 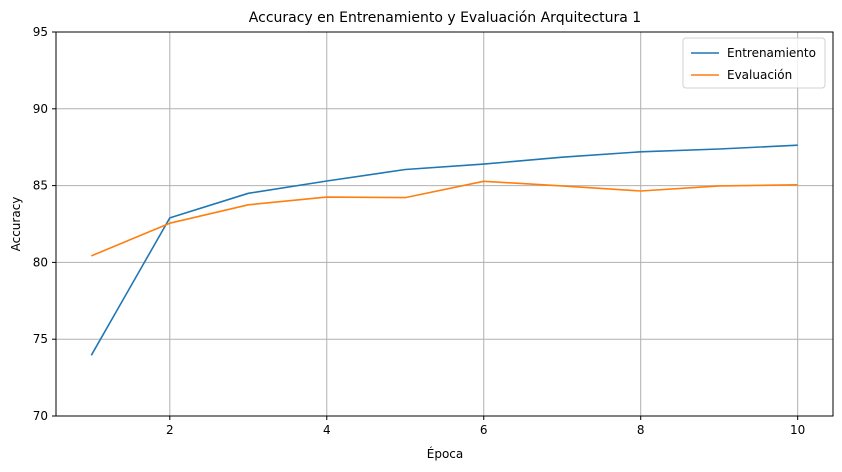 What do you see at coordinates (797, 430) in the screenshot?
I see `x-tick-label: 10` at bounding box center [797, 430].